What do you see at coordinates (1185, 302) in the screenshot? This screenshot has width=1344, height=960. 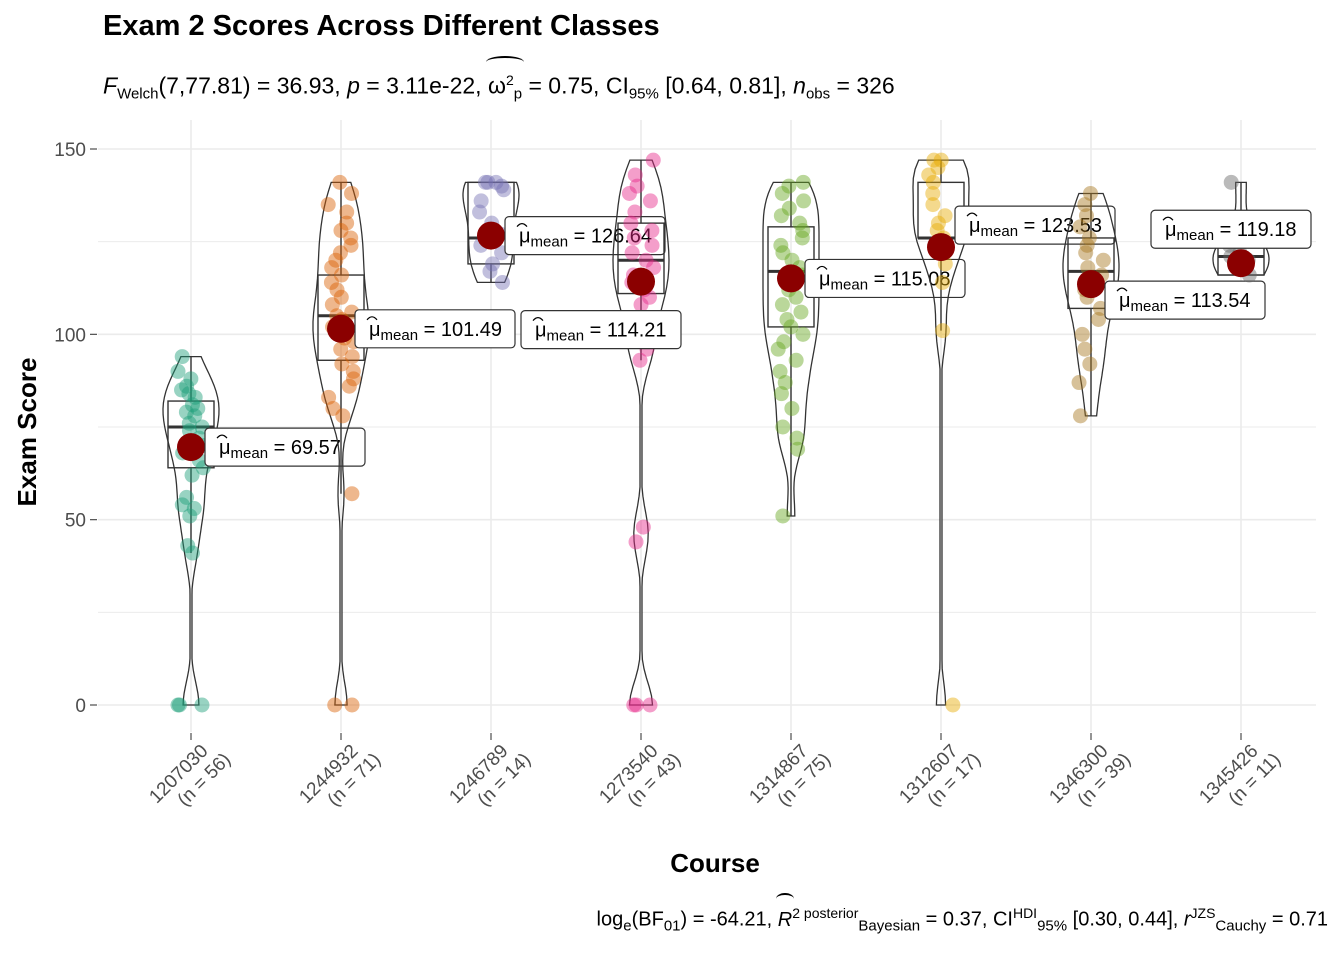 I see `mean-label: μmean = 113.54` at bounding box center [1185, 302].